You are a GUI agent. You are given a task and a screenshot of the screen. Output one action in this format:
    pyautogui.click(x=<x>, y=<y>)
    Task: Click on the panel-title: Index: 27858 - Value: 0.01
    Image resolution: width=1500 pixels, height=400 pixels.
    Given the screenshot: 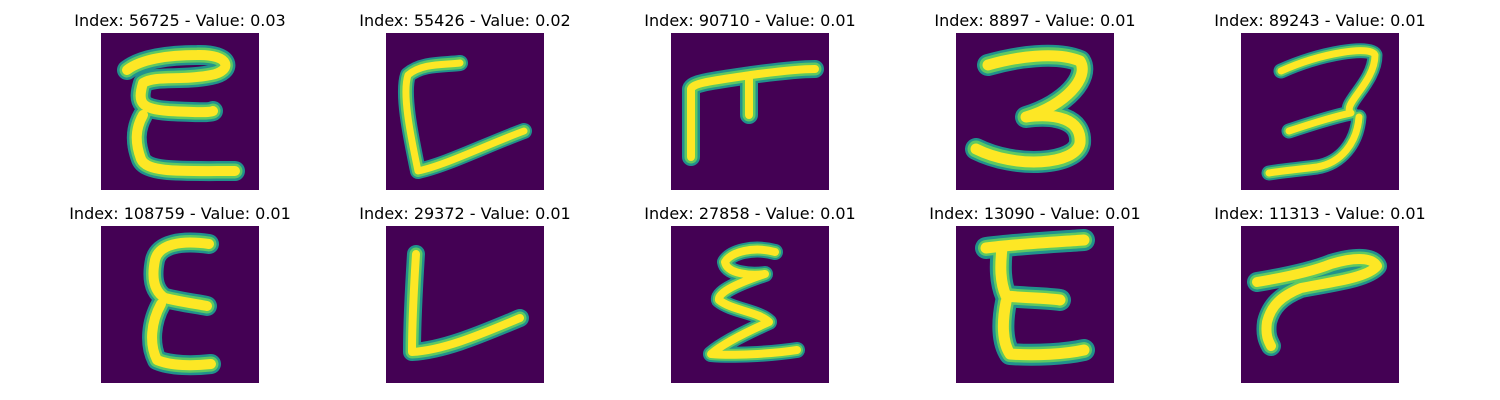 What is the action you would take?
    pyautogui.click(x=750, y=213)
    